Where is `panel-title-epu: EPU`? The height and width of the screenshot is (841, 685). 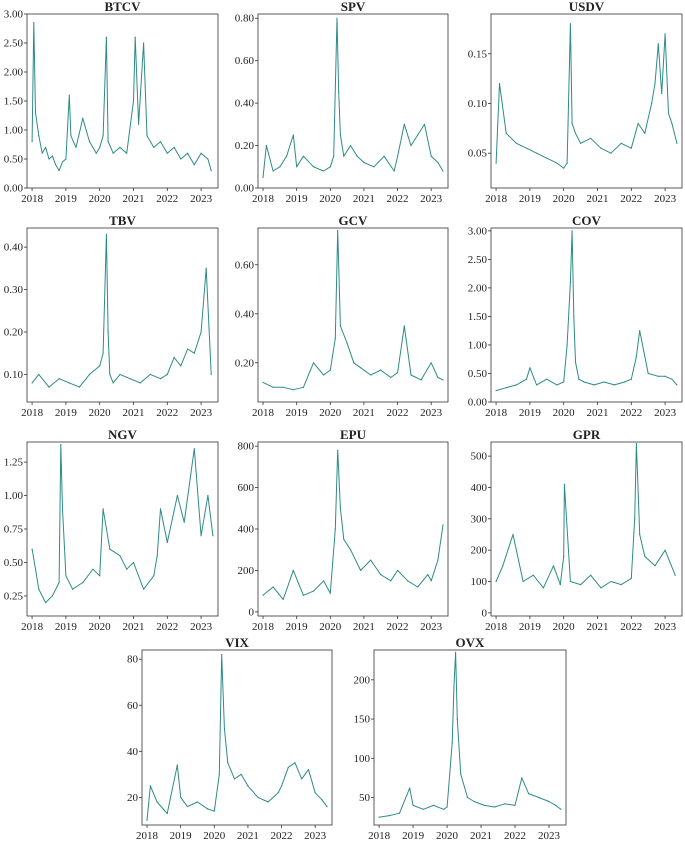 panel-title-epu: EPU is located at coordinates (353, 434).